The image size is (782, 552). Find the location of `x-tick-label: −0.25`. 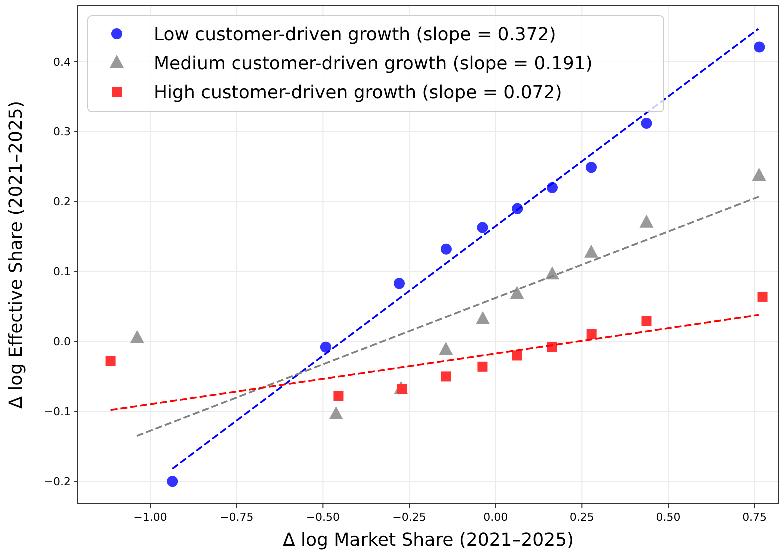

x-tick-label: −0.25 is located at coordinates (409, 517).